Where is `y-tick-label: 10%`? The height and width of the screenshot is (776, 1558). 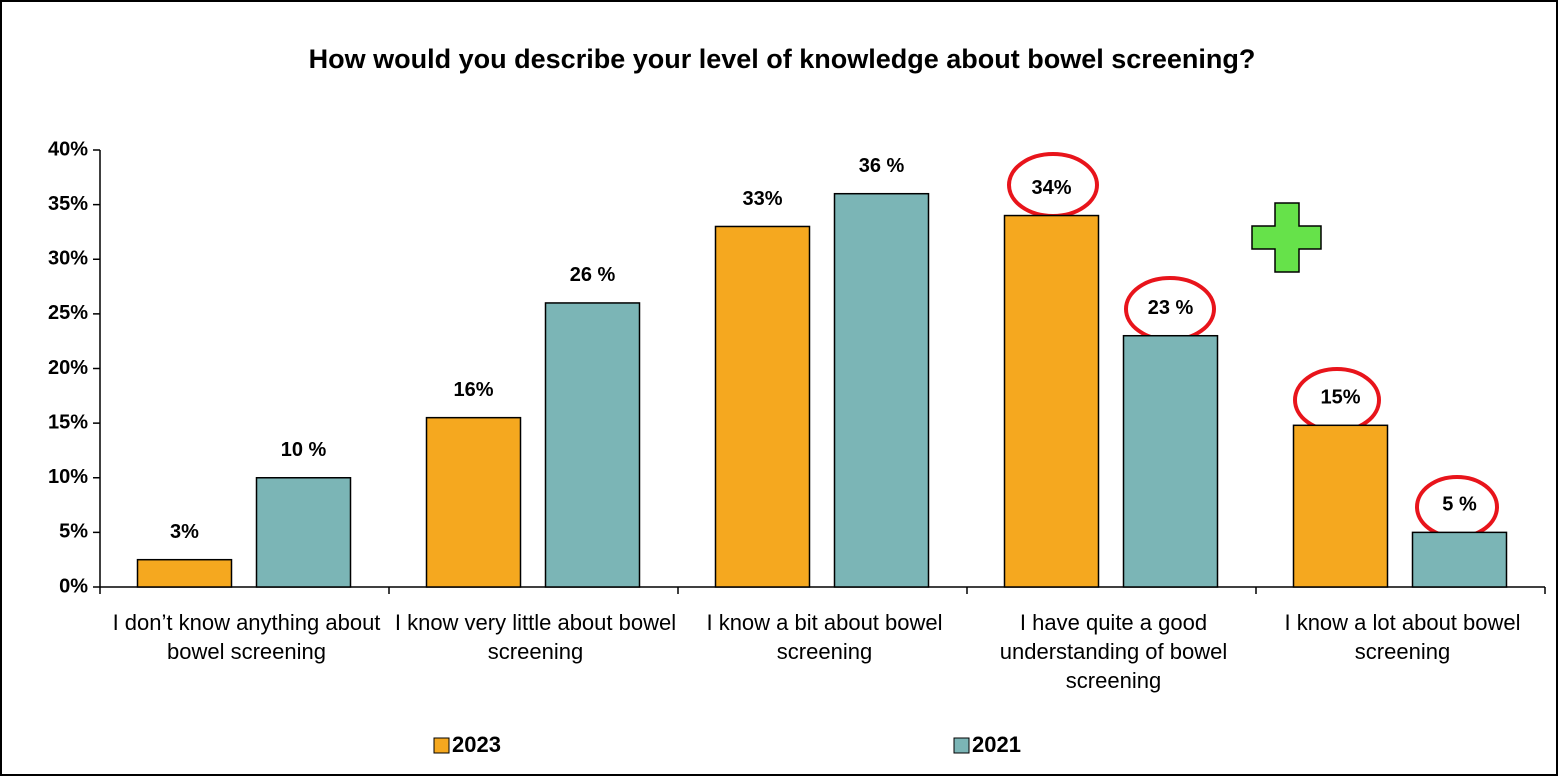 y-tick-label: 10% is located at coordinates (68, 477).